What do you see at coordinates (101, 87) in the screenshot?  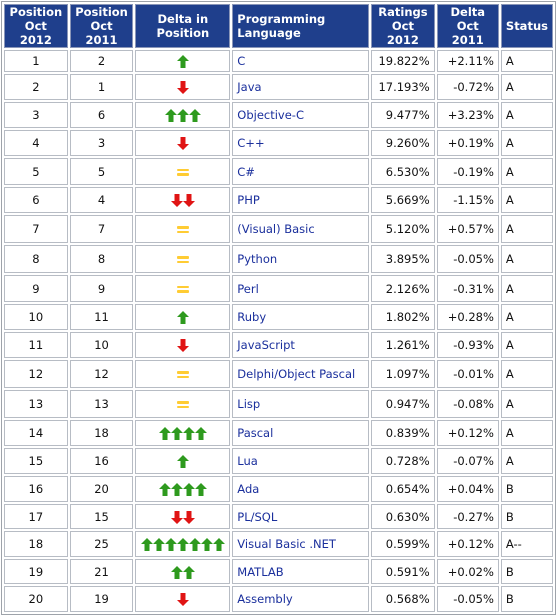 I see `position-2011-cell: 1` at bounding box center [101, 87].